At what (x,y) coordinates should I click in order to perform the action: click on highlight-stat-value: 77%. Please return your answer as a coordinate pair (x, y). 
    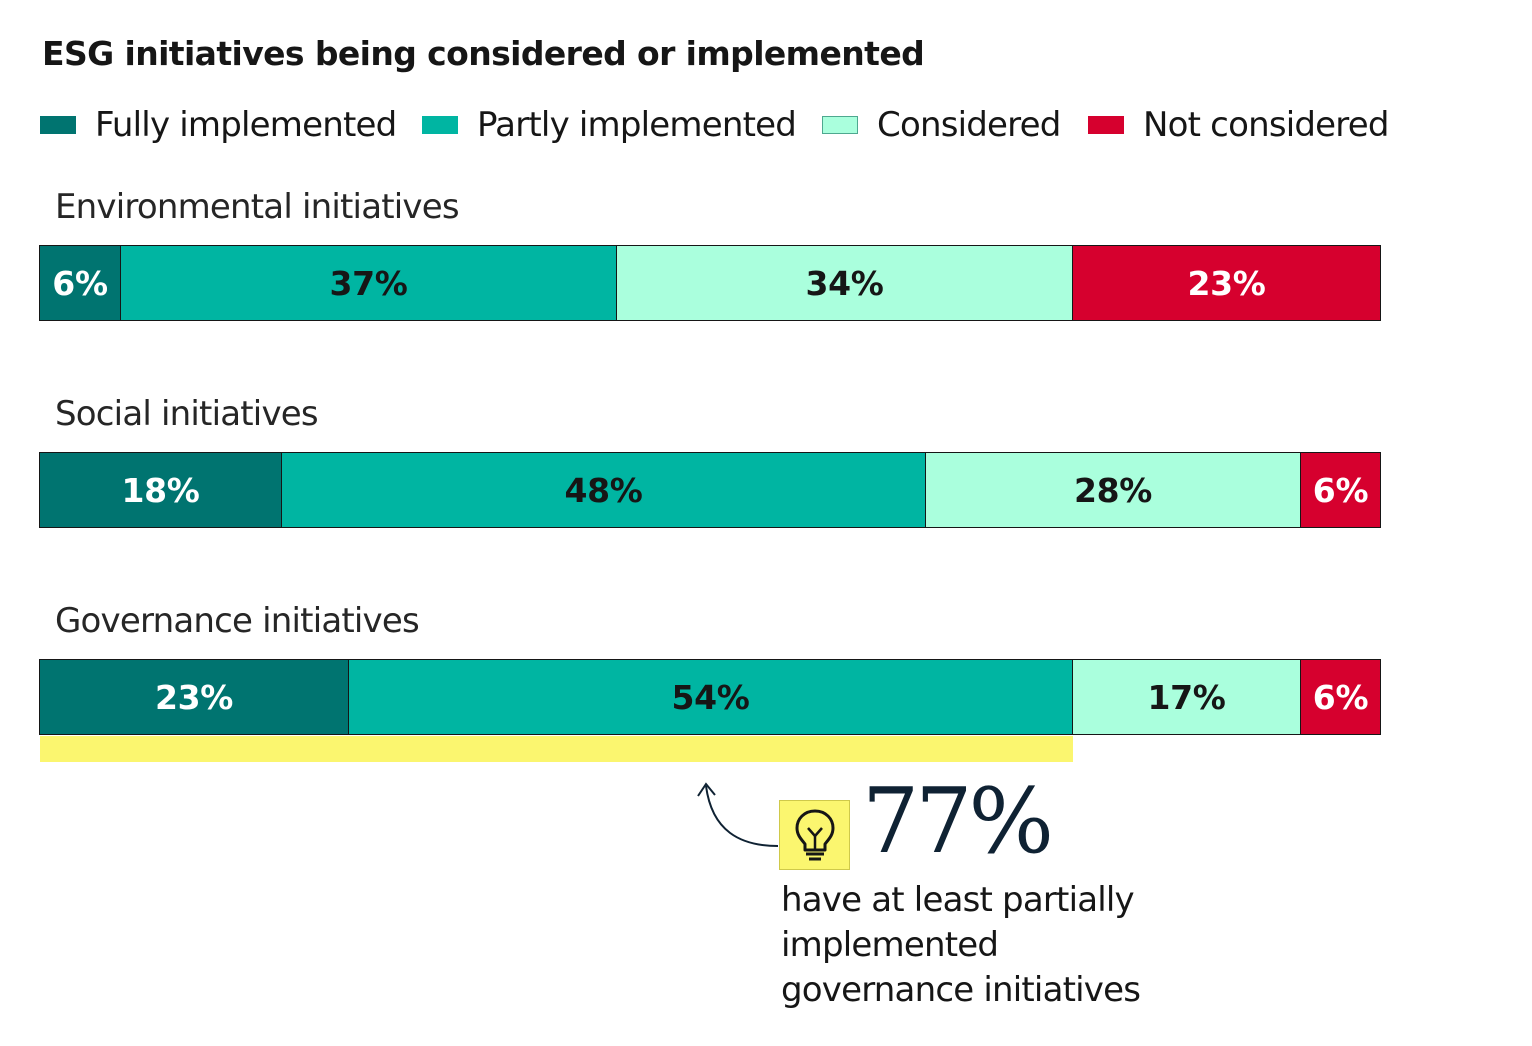
    Looking at the image, I should click on (958, 821).